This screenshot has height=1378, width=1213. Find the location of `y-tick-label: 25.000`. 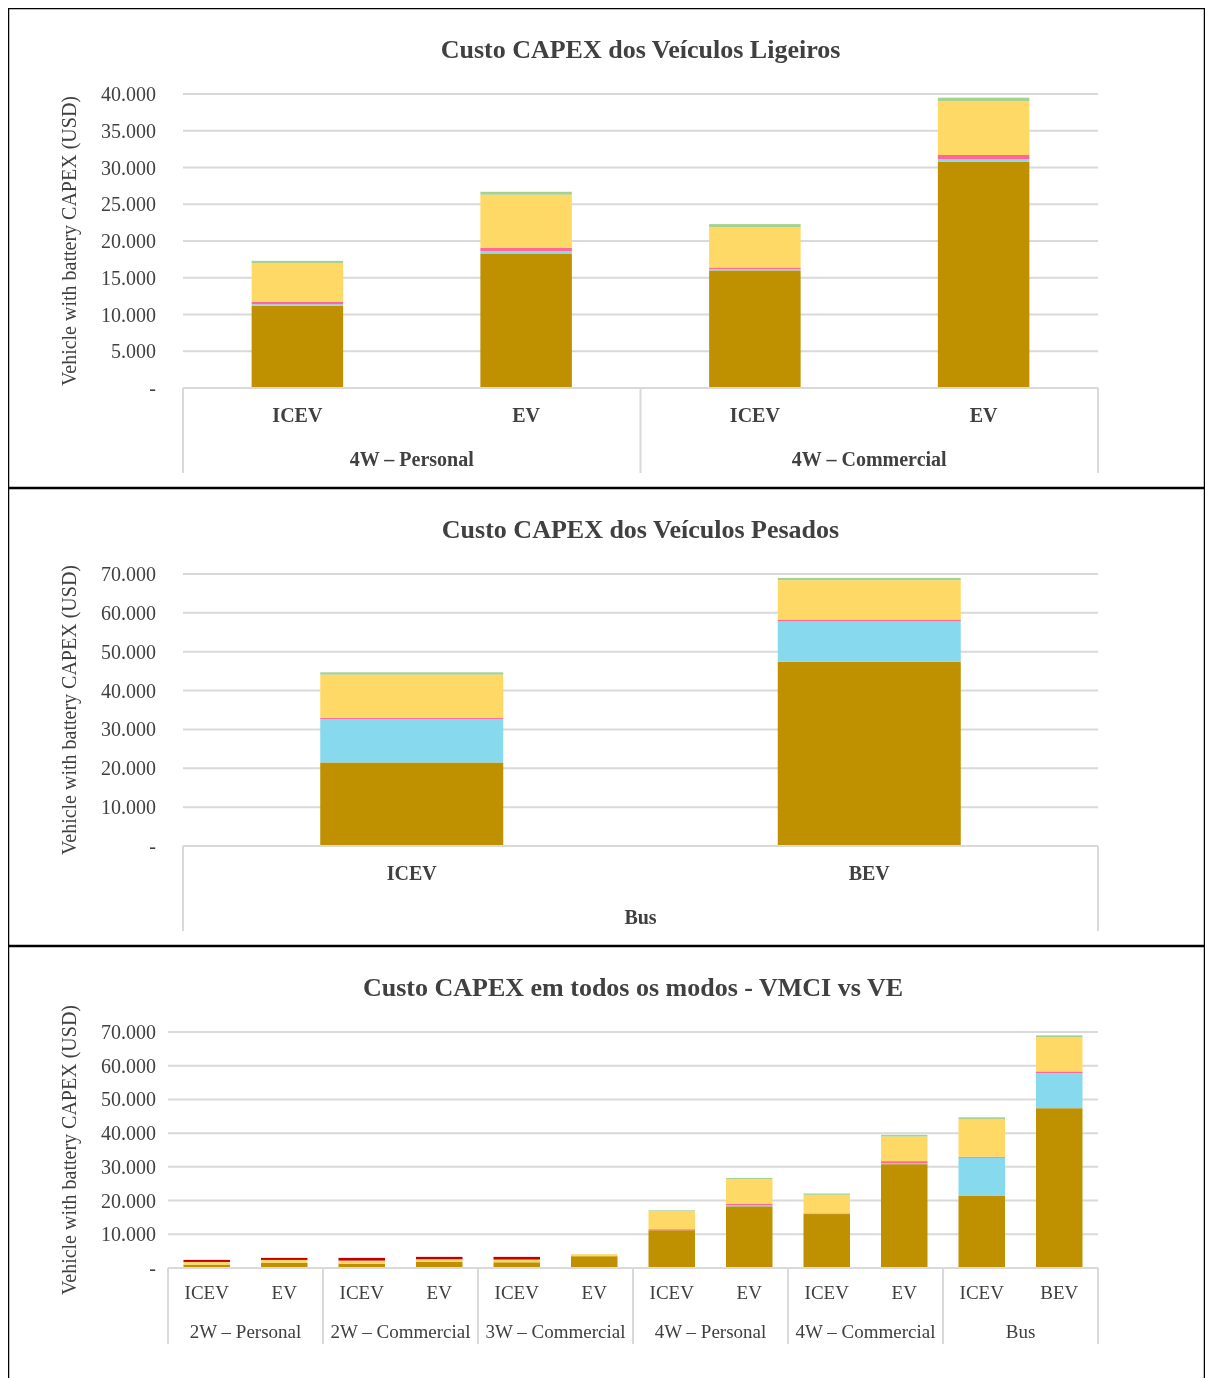

y-tick-label: 25.000 is located at coordinates (128, 204).